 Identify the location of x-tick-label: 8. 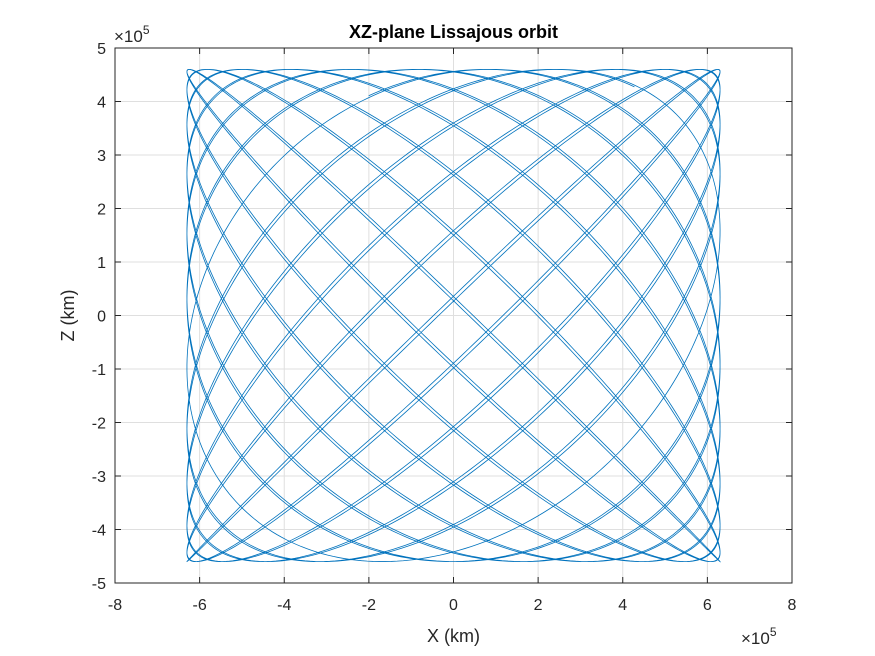
(792, 605).